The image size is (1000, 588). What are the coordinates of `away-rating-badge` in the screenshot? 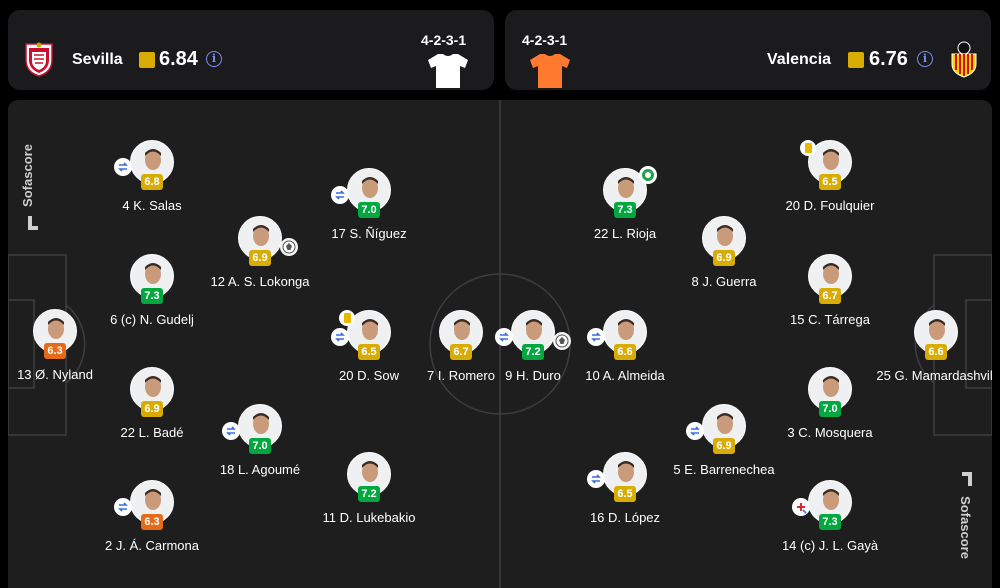 It's located at (856, 60).